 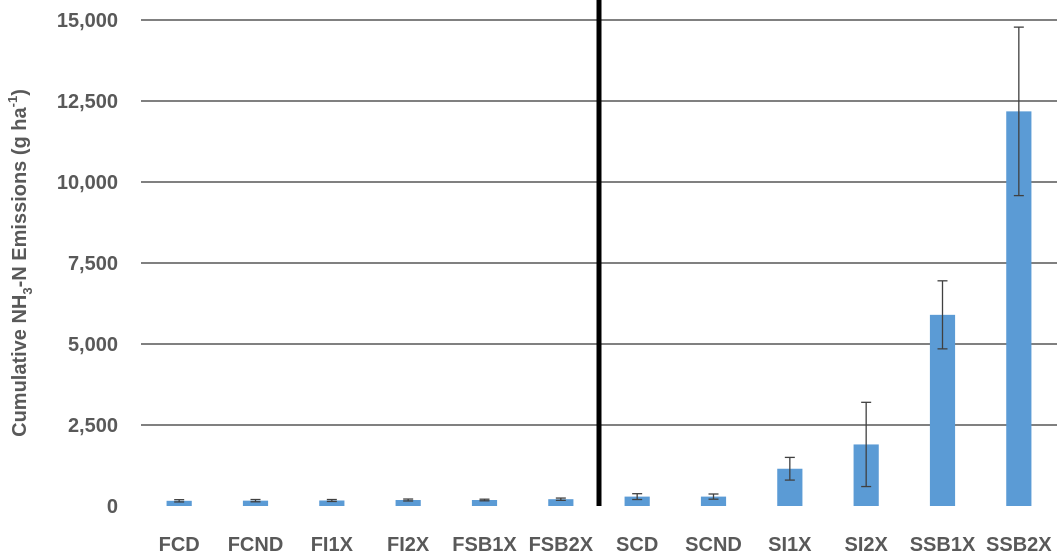 What do you see at coordinates (87, 21) in the screenshot?
I see `y-tick-label: 15,000` at bounding box center [87, 21].